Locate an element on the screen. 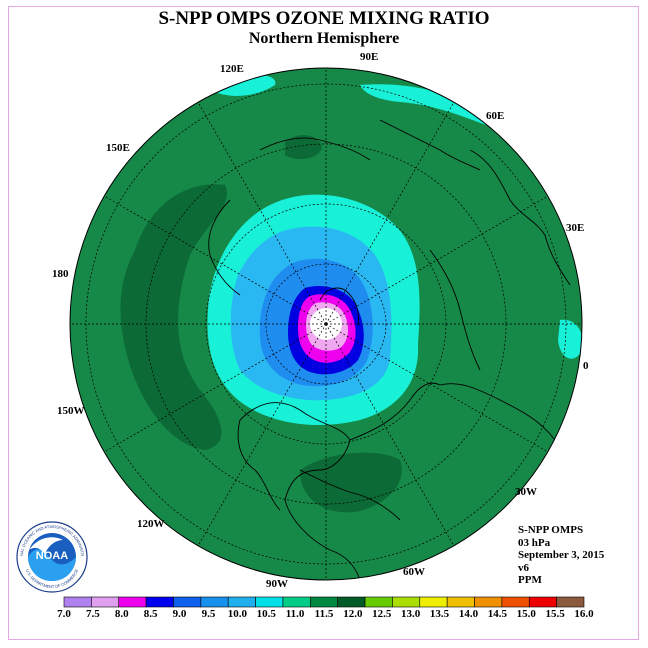 Image resolution: width=648 pixels, height=648 pixels. dark-green-patch-north is located at coordinates (303, 147).